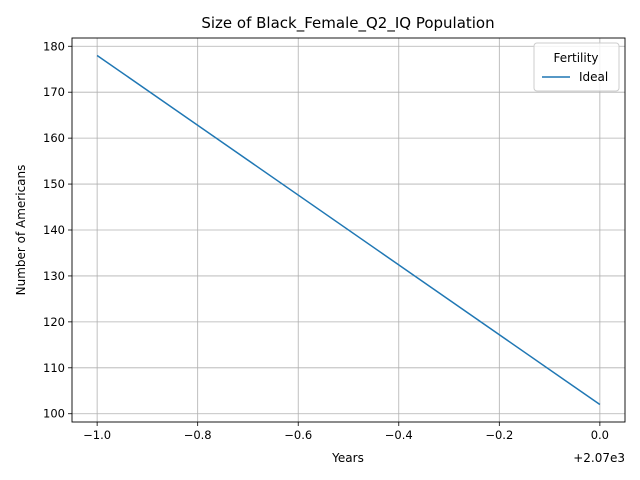 This screenshot has width=640, height=480. I want to click on x-tick-label: −1.0, so click(97, 435).